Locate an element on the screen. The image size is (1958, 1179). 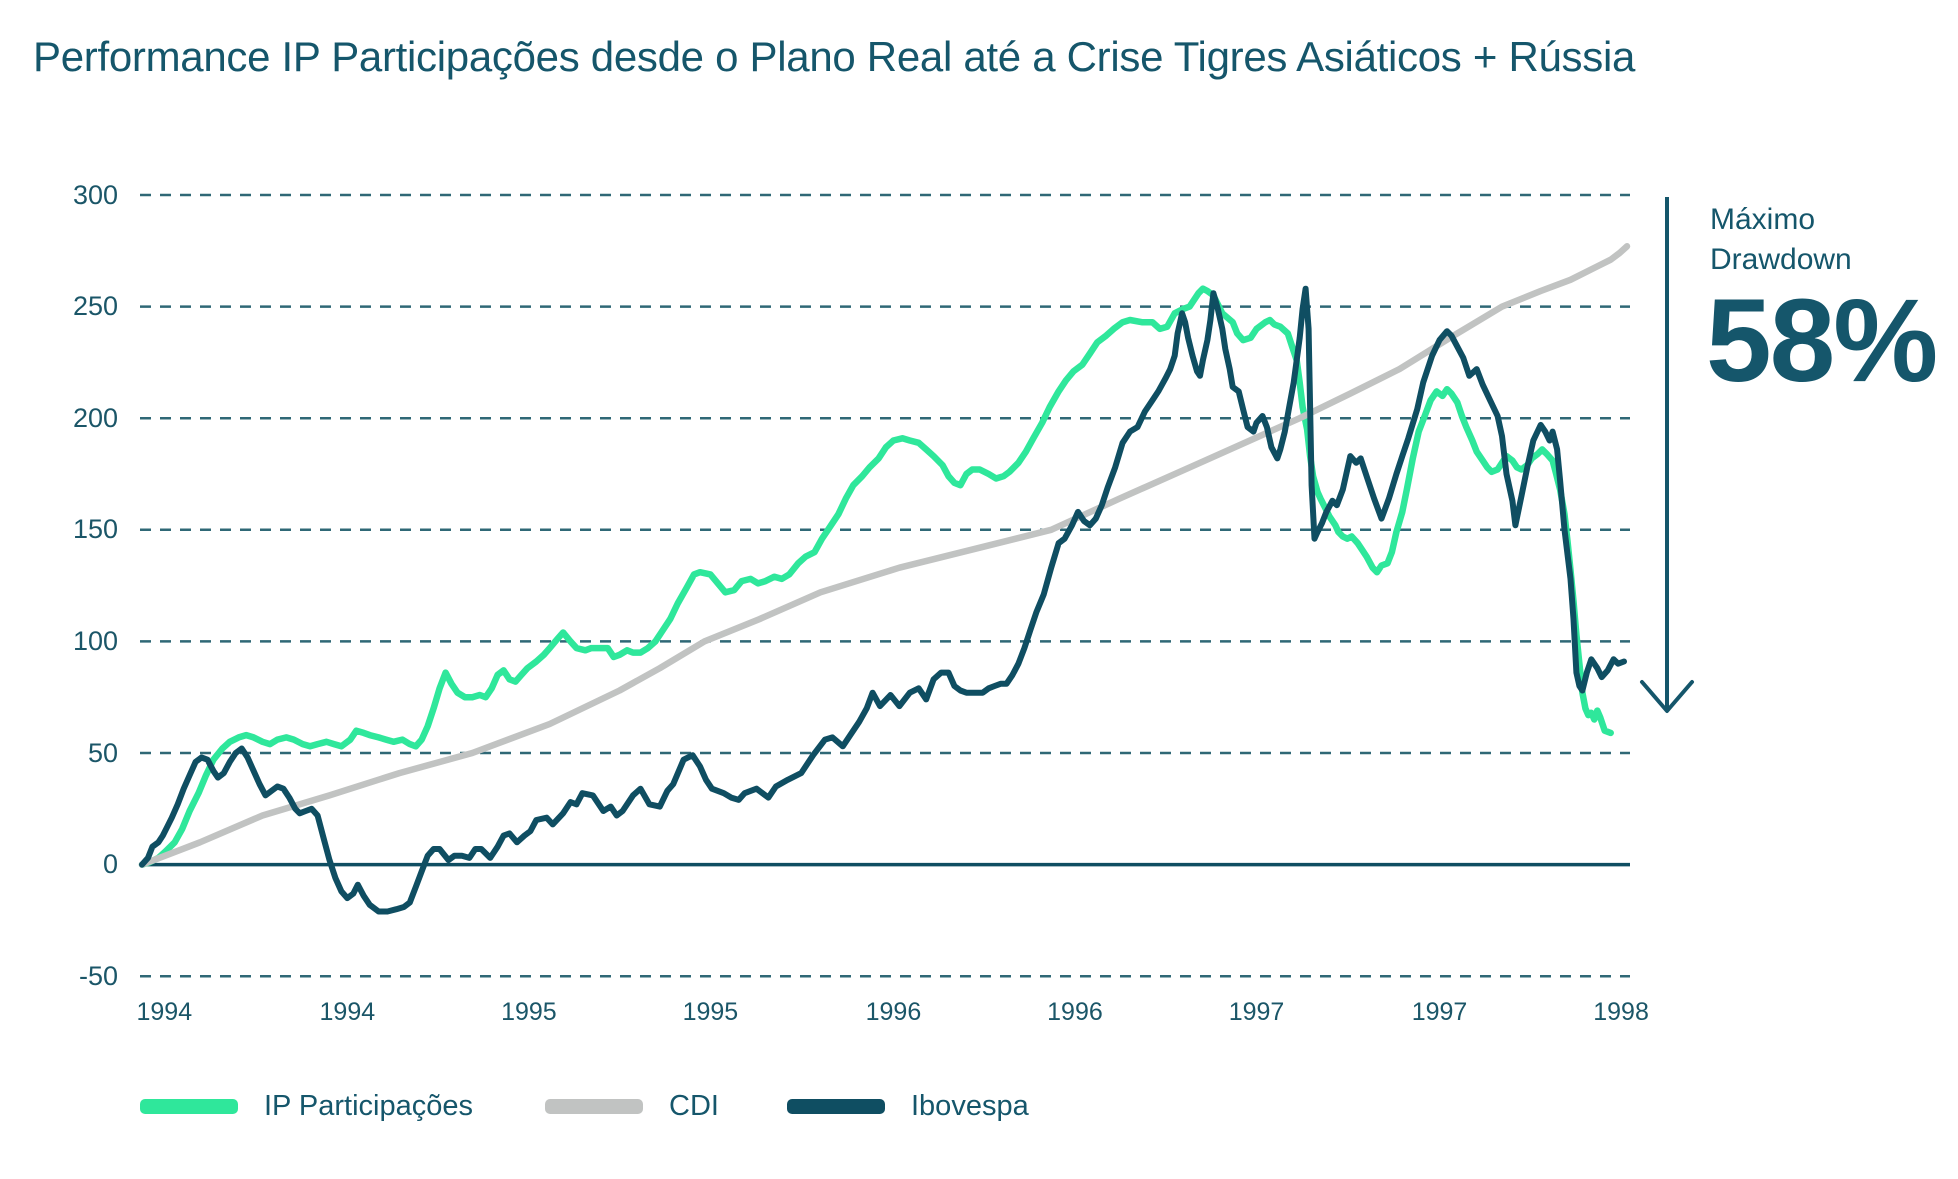
legend-label: CDI is located at coordinates (694, 1105).